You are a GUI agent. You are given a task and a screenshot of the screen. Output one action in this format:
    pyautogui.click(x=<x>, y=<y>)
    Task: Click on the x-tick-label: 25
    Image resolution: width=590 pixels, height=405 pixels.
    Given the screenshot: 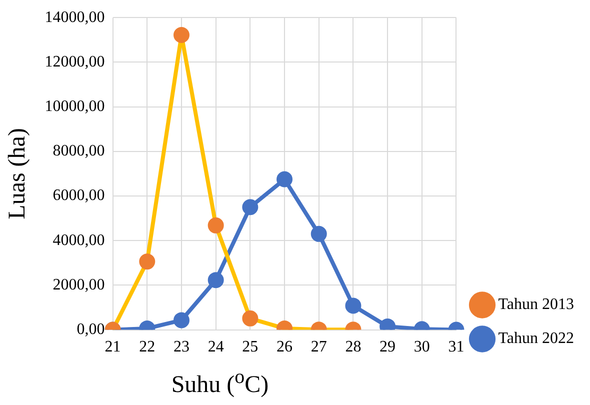 What is the action you would take?
    pyautogui.click(x=250, y=347)
    